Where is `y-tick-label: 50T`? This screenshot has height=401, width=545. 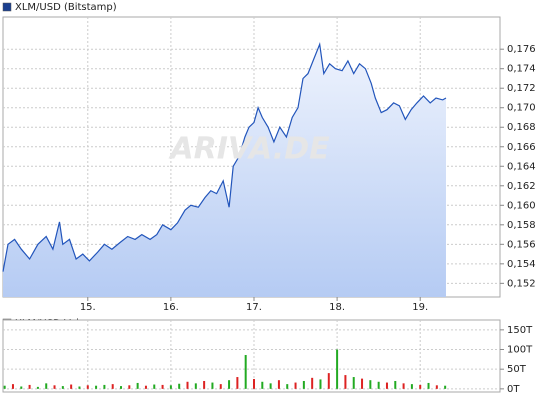
y-tick-label: 50T is located at coordinates (517, 369).